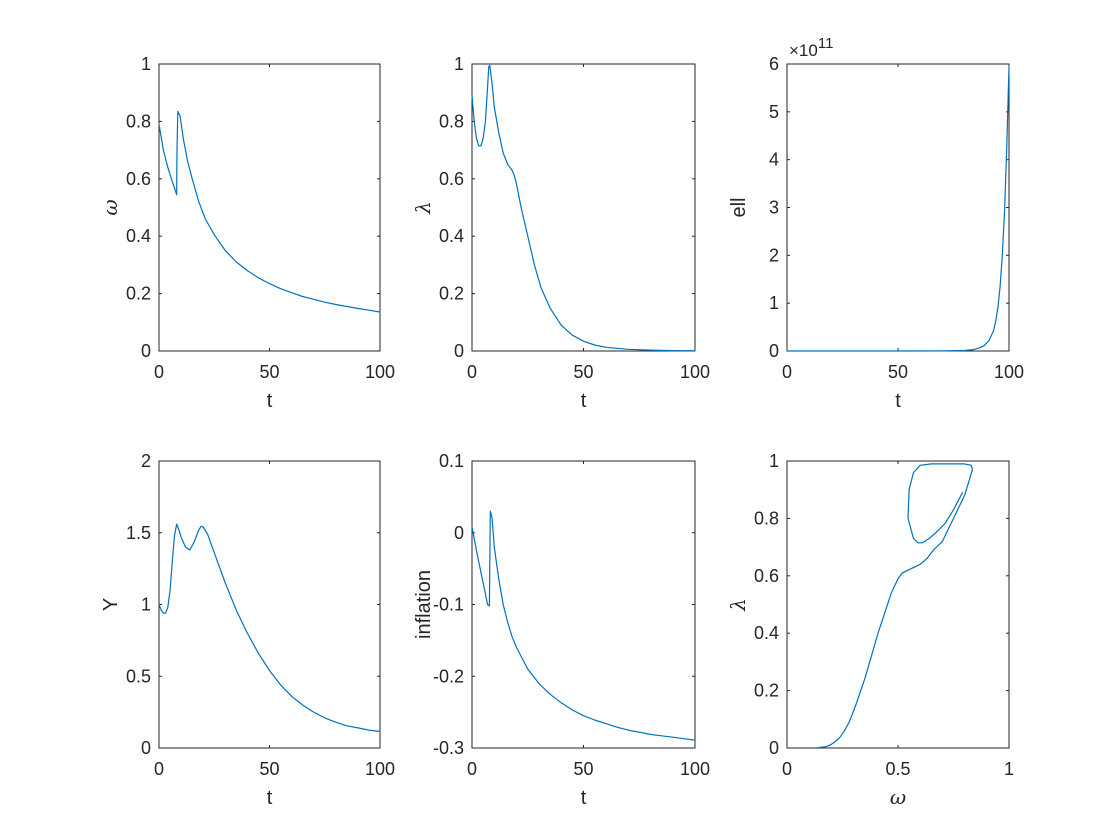 The image size is (1120, 840). I want to click on panel-lambda-vs-t: 0 50 100 0 0.2 0.4 0.6 0.8 1 t λ, so click(560, 233).